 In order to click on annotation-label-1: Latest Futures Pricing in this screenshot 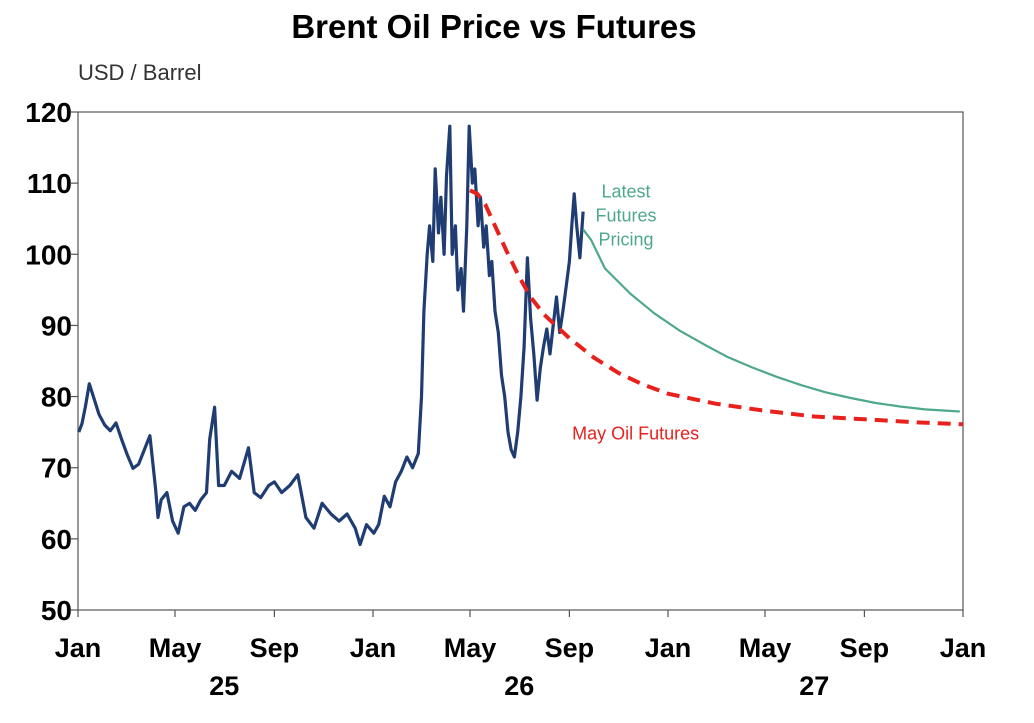, I will do `click(625, 215)`.